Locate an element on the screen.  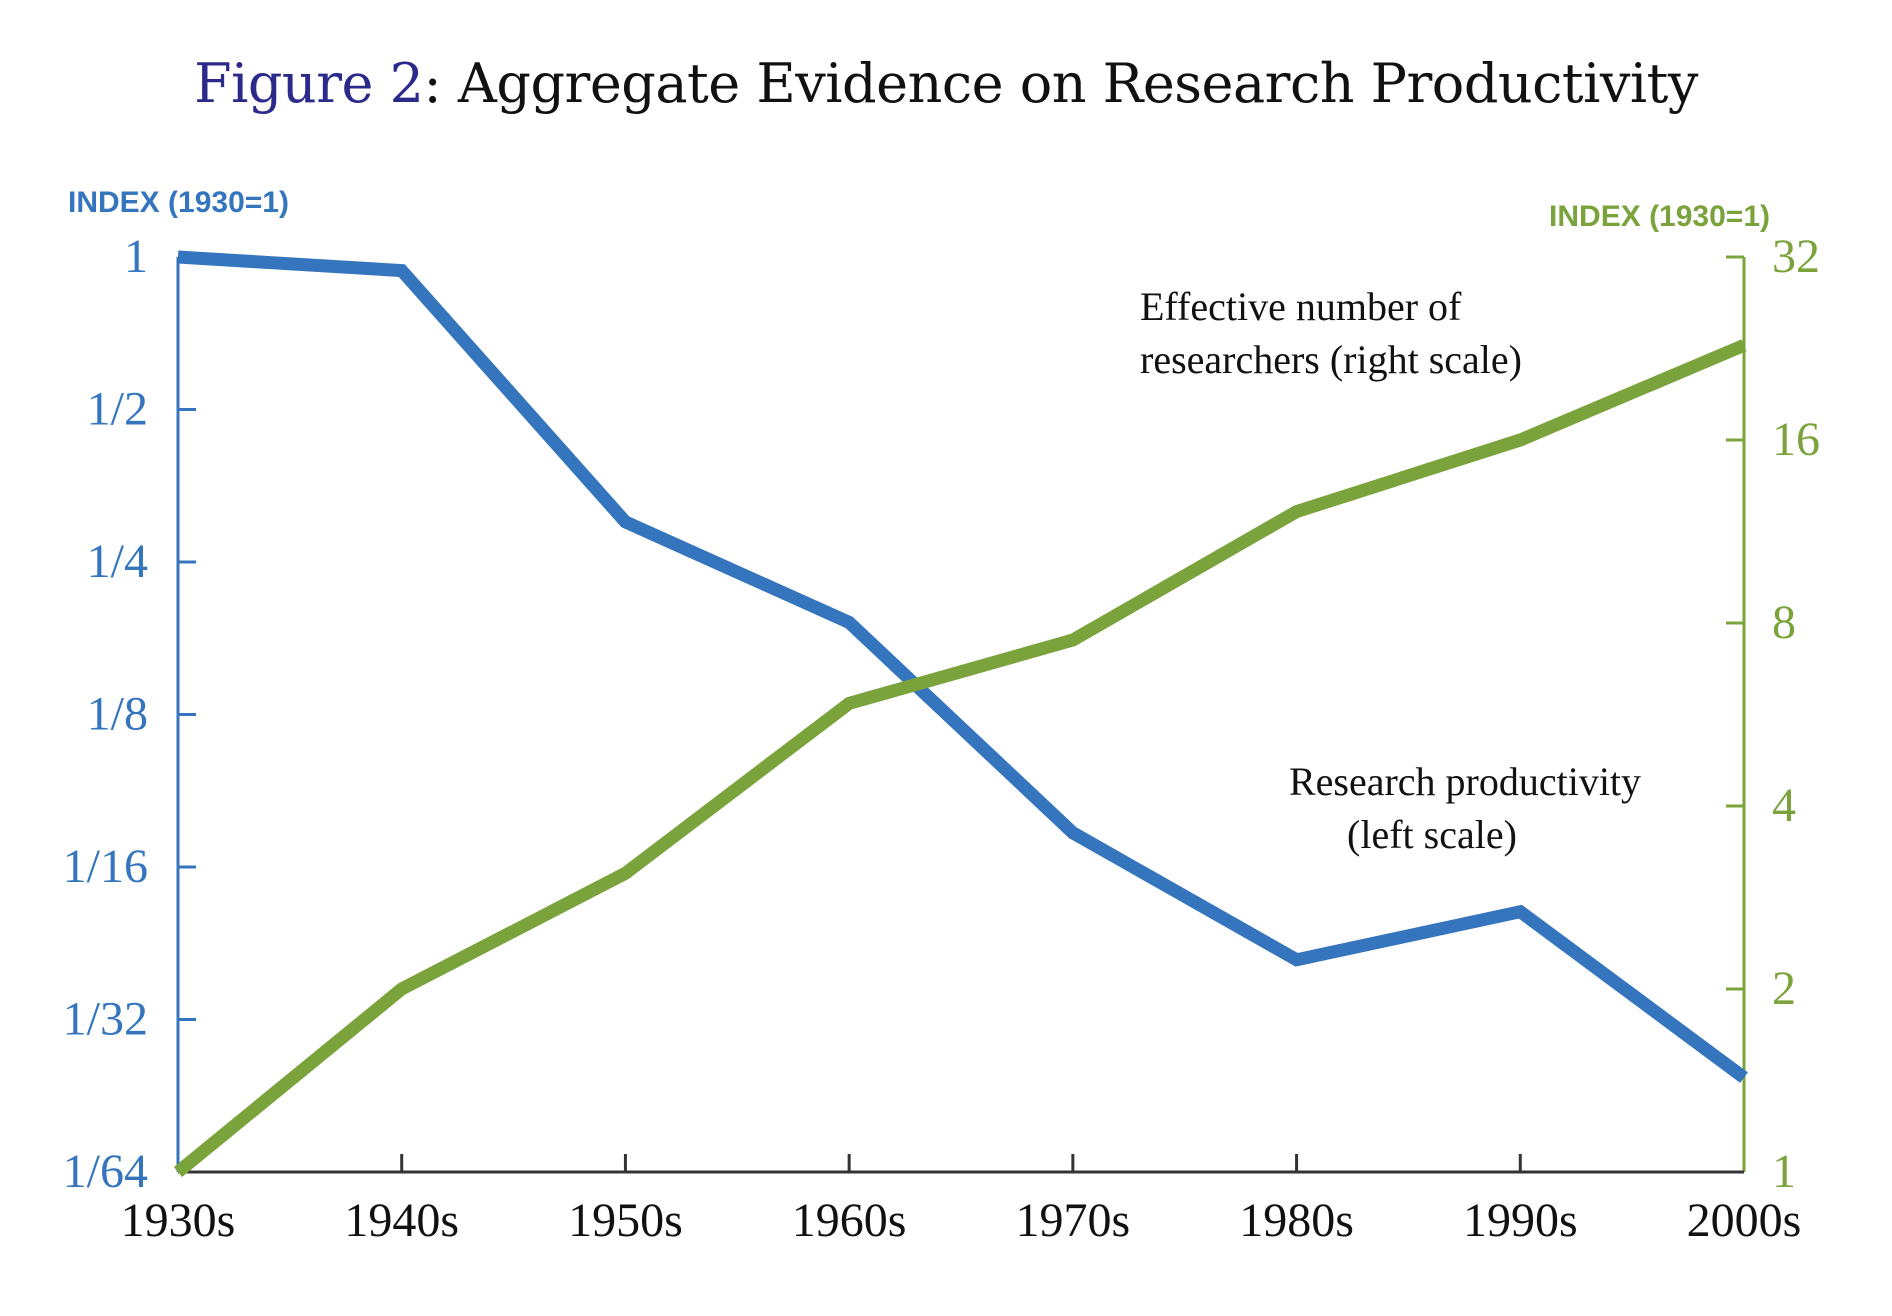
annotation-researchers-line1: Effective number of is located at coordinates (1301, 306).